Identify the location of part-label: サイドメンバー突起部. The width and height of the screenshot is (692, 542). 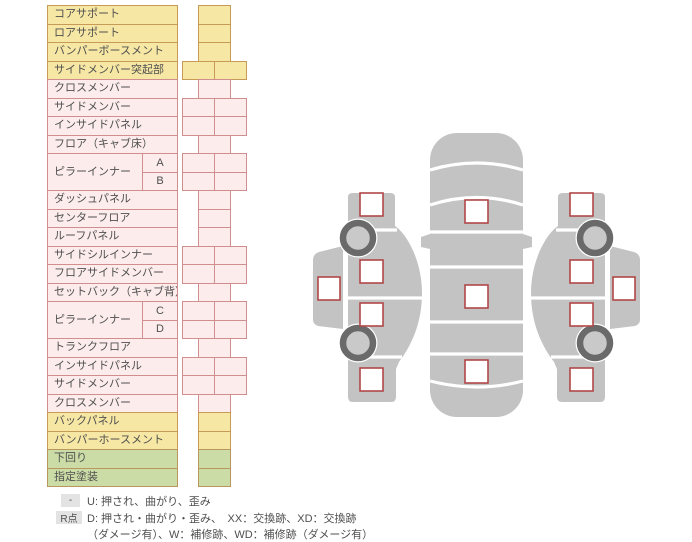
(112, 70).